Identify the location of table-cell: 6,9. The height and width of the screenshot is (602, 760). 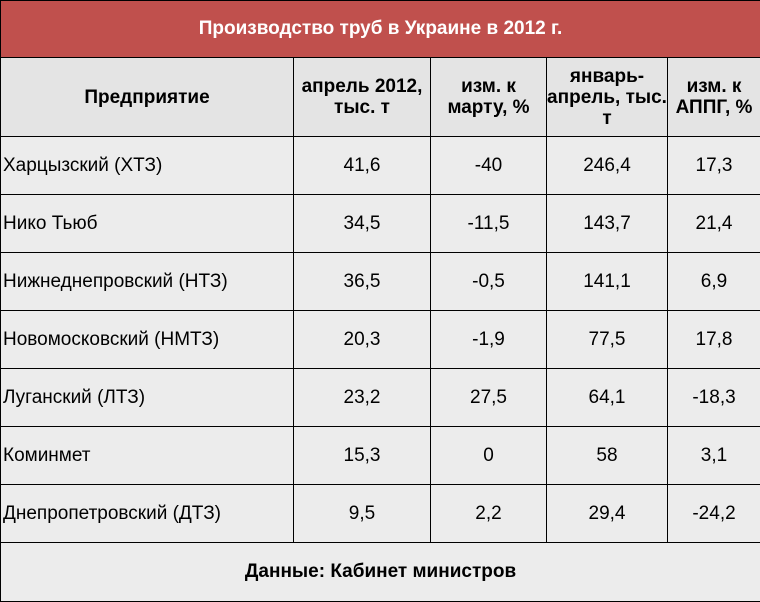
(714, 282).